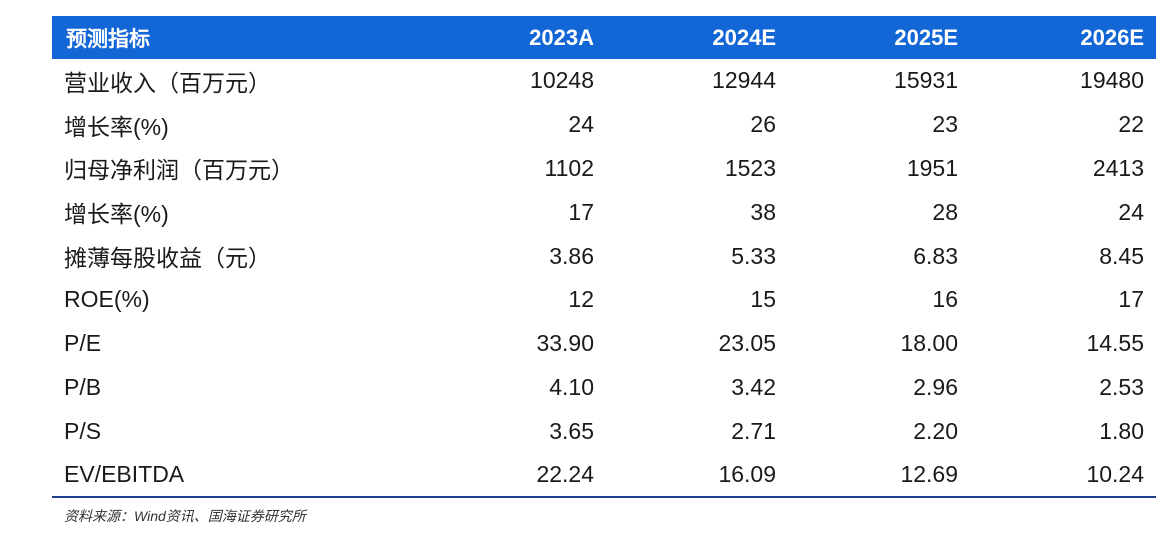  What do you see at coordinates (581, 299) in the screenshot?
I see `table-cell: 12` at bounding box center [581, 299].